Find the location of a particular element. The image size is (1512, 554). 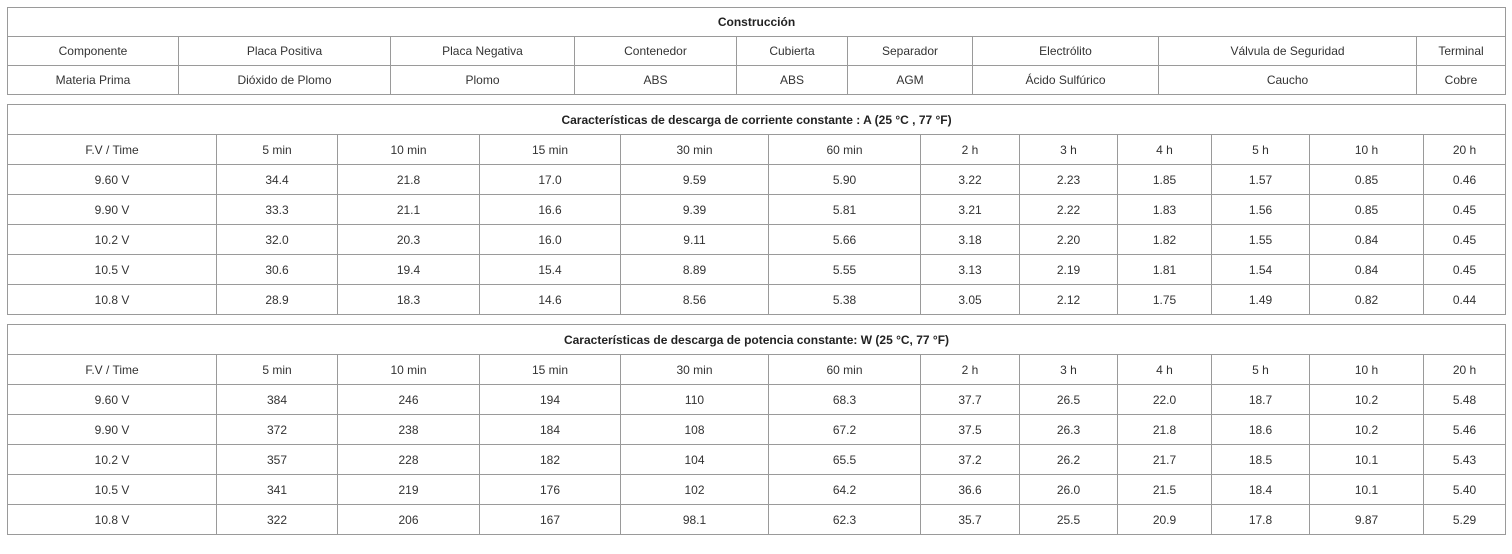

value-cell: 0.44 is located at coordinates (1464, 299).